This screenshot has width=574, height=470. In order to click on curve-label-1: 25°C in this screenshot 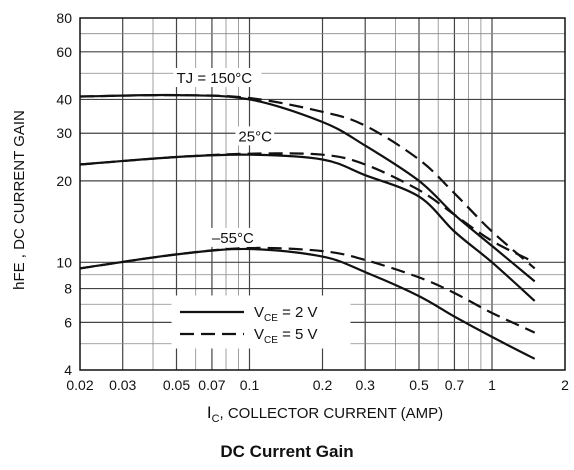, I will do `click(255, 136)`.